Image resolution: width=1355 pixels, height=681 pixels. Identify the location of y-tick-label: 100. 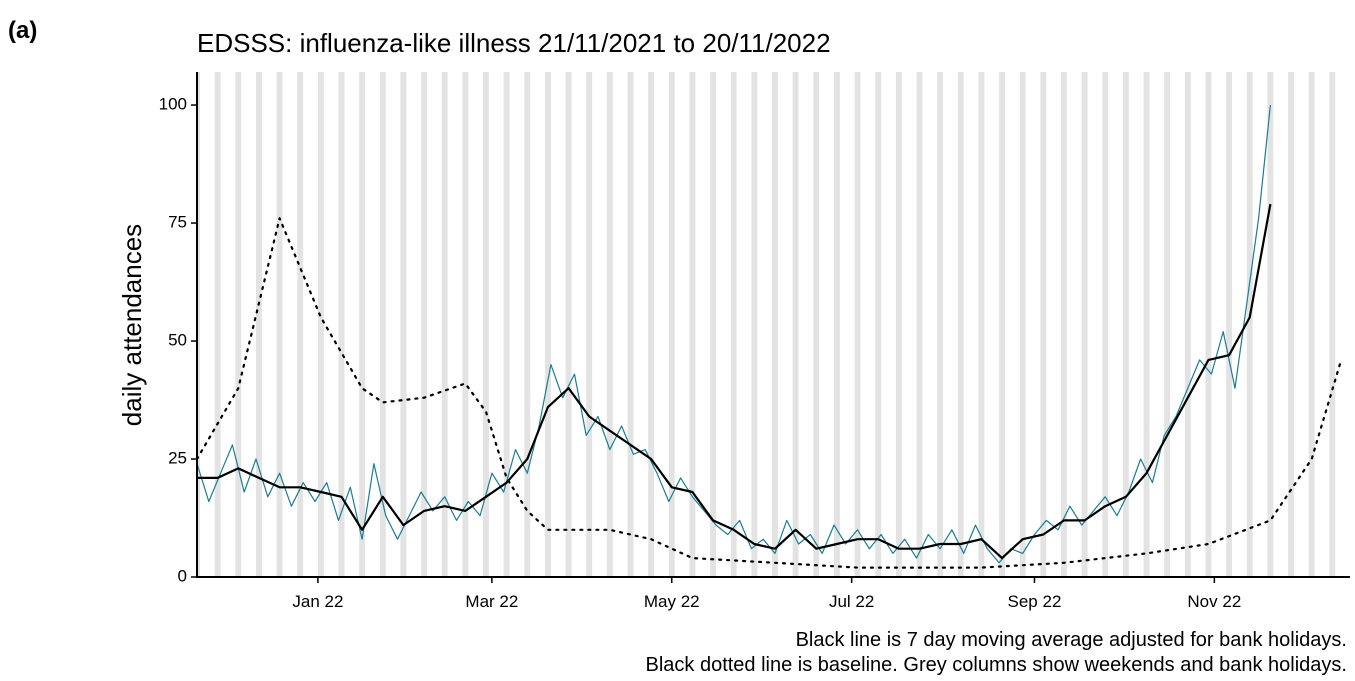
(173, 104).